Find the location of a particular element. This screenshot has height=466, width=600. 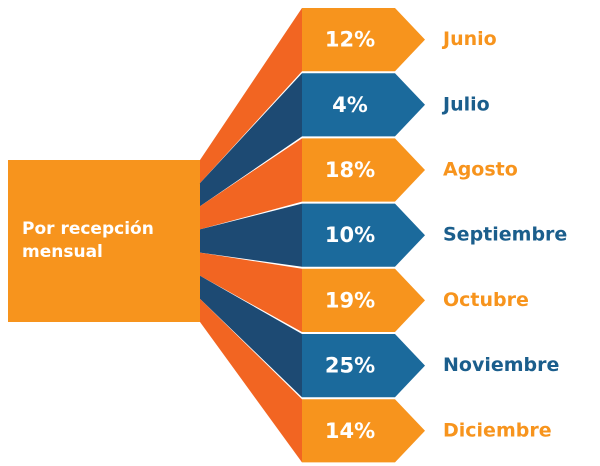

month-label: Octubre is located at coordinates (486, 300).